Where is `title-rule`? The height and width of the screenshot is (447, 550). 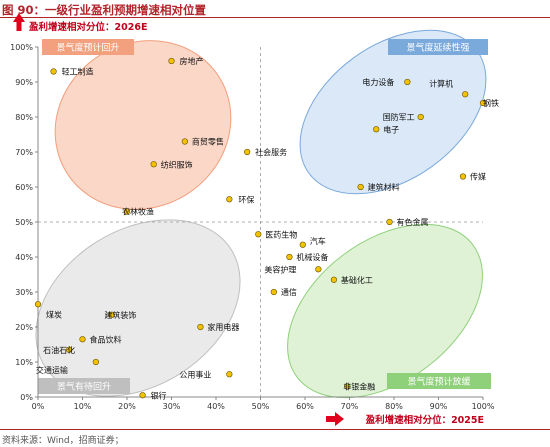 title-rule is located at coordinates (275, 17).